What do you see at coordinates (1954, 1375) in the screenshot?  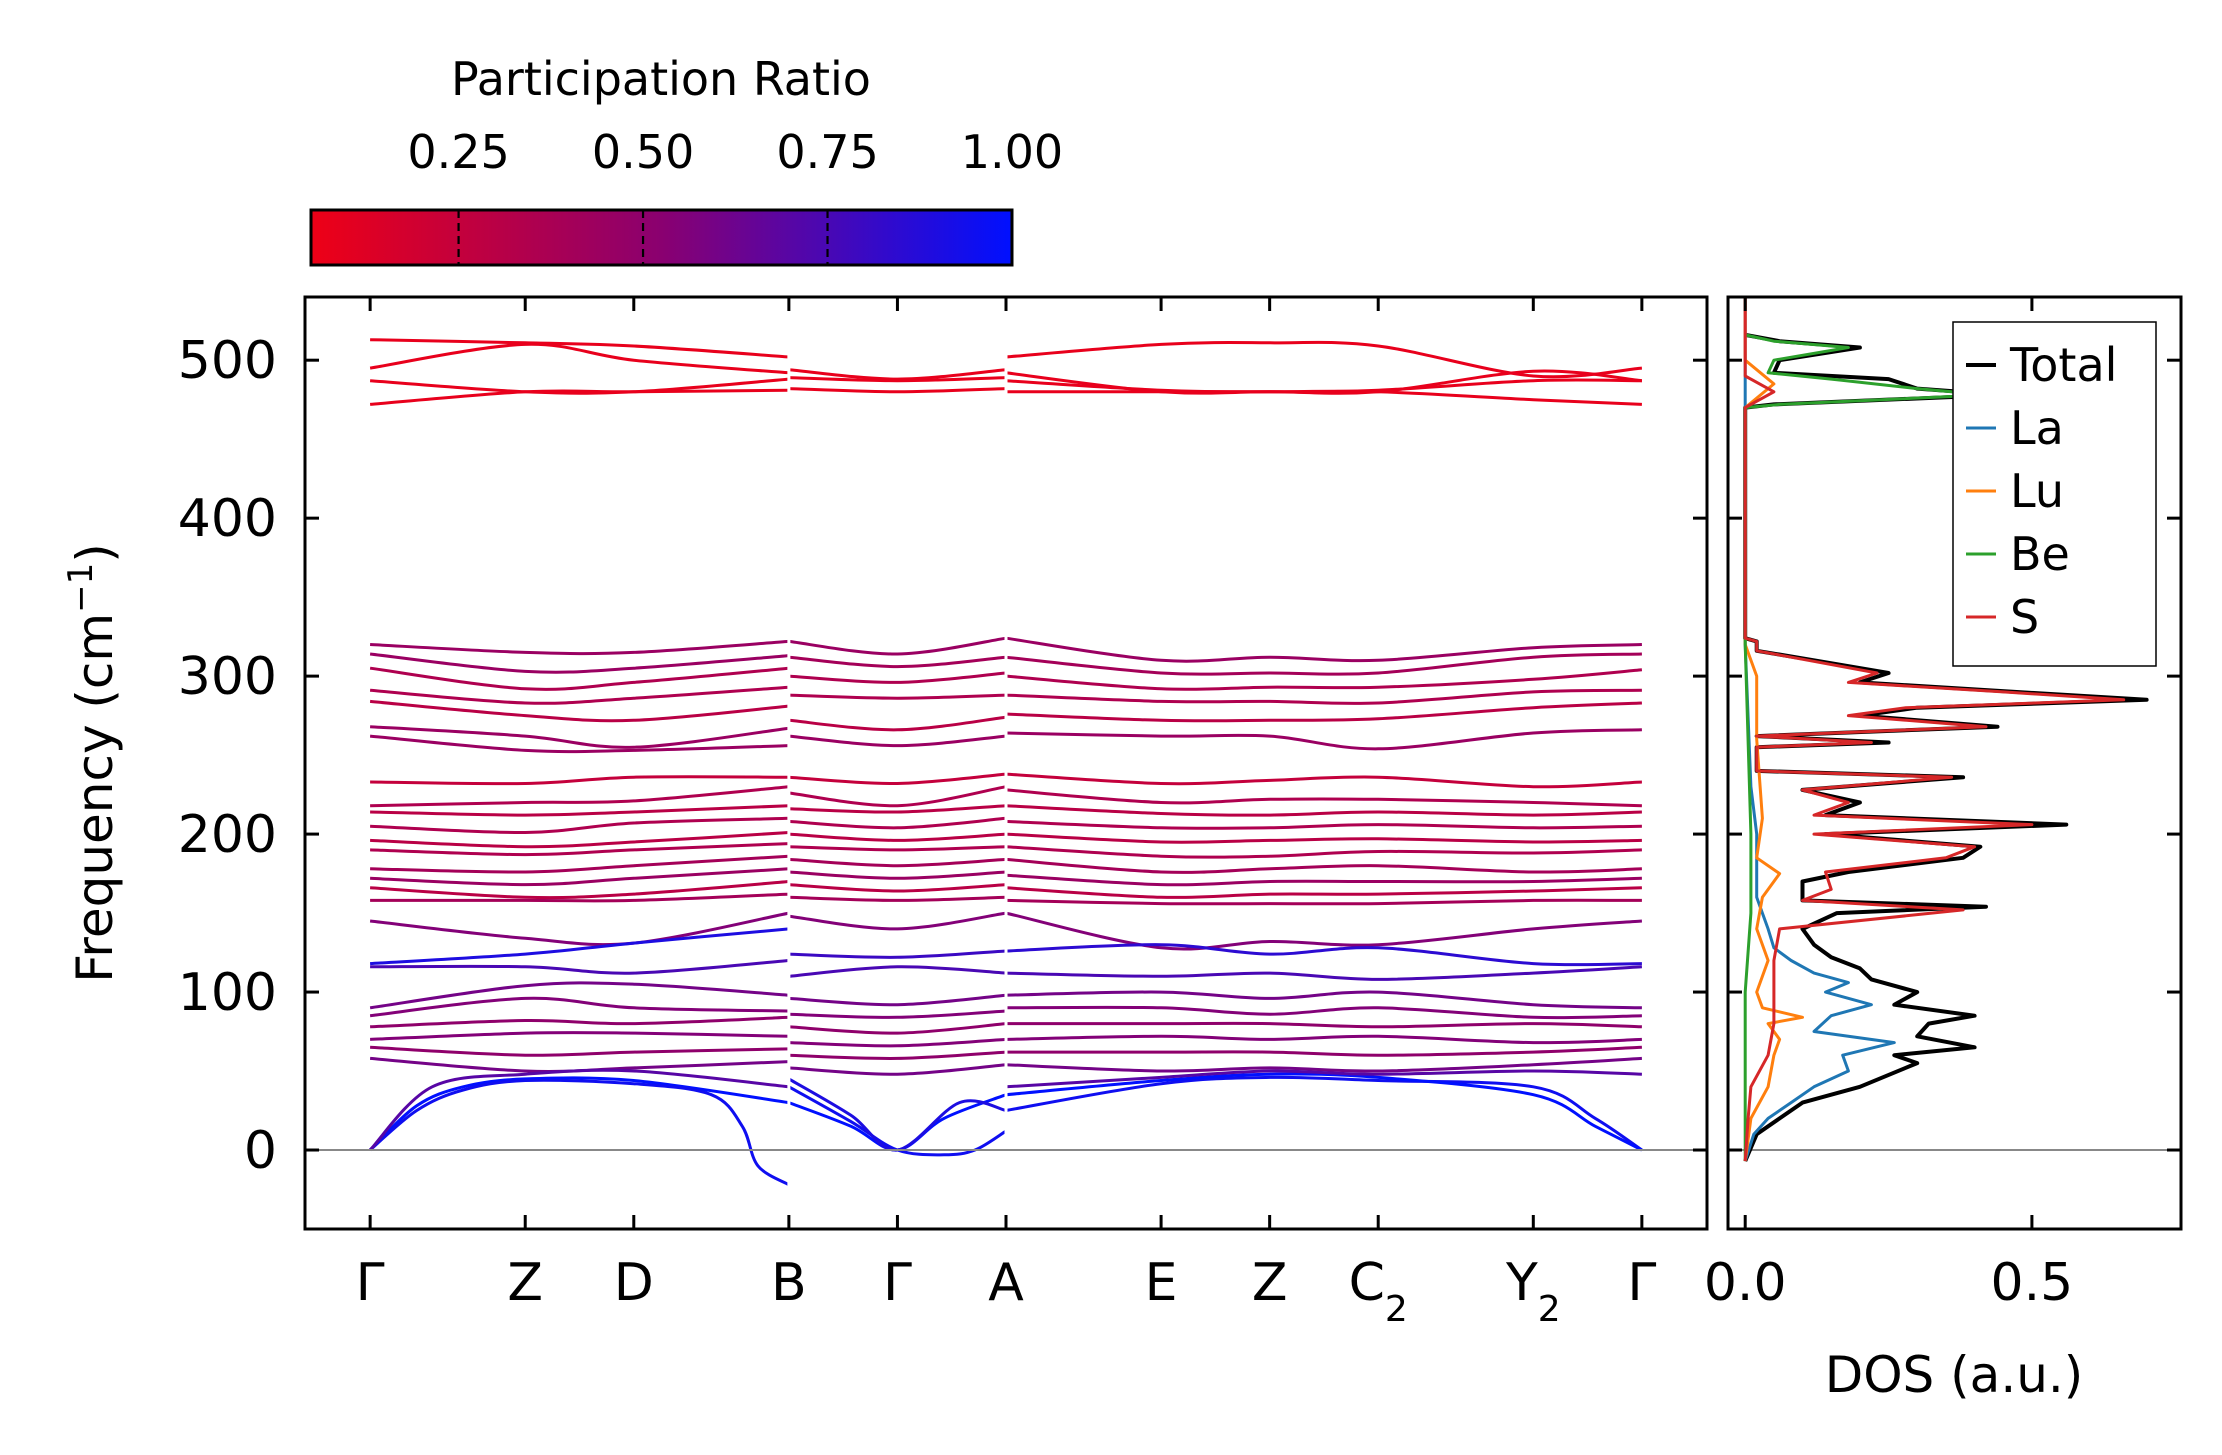 I see `dos-x-axis-label: DOS (a.u.)` at bounding box center [1954, 1375].